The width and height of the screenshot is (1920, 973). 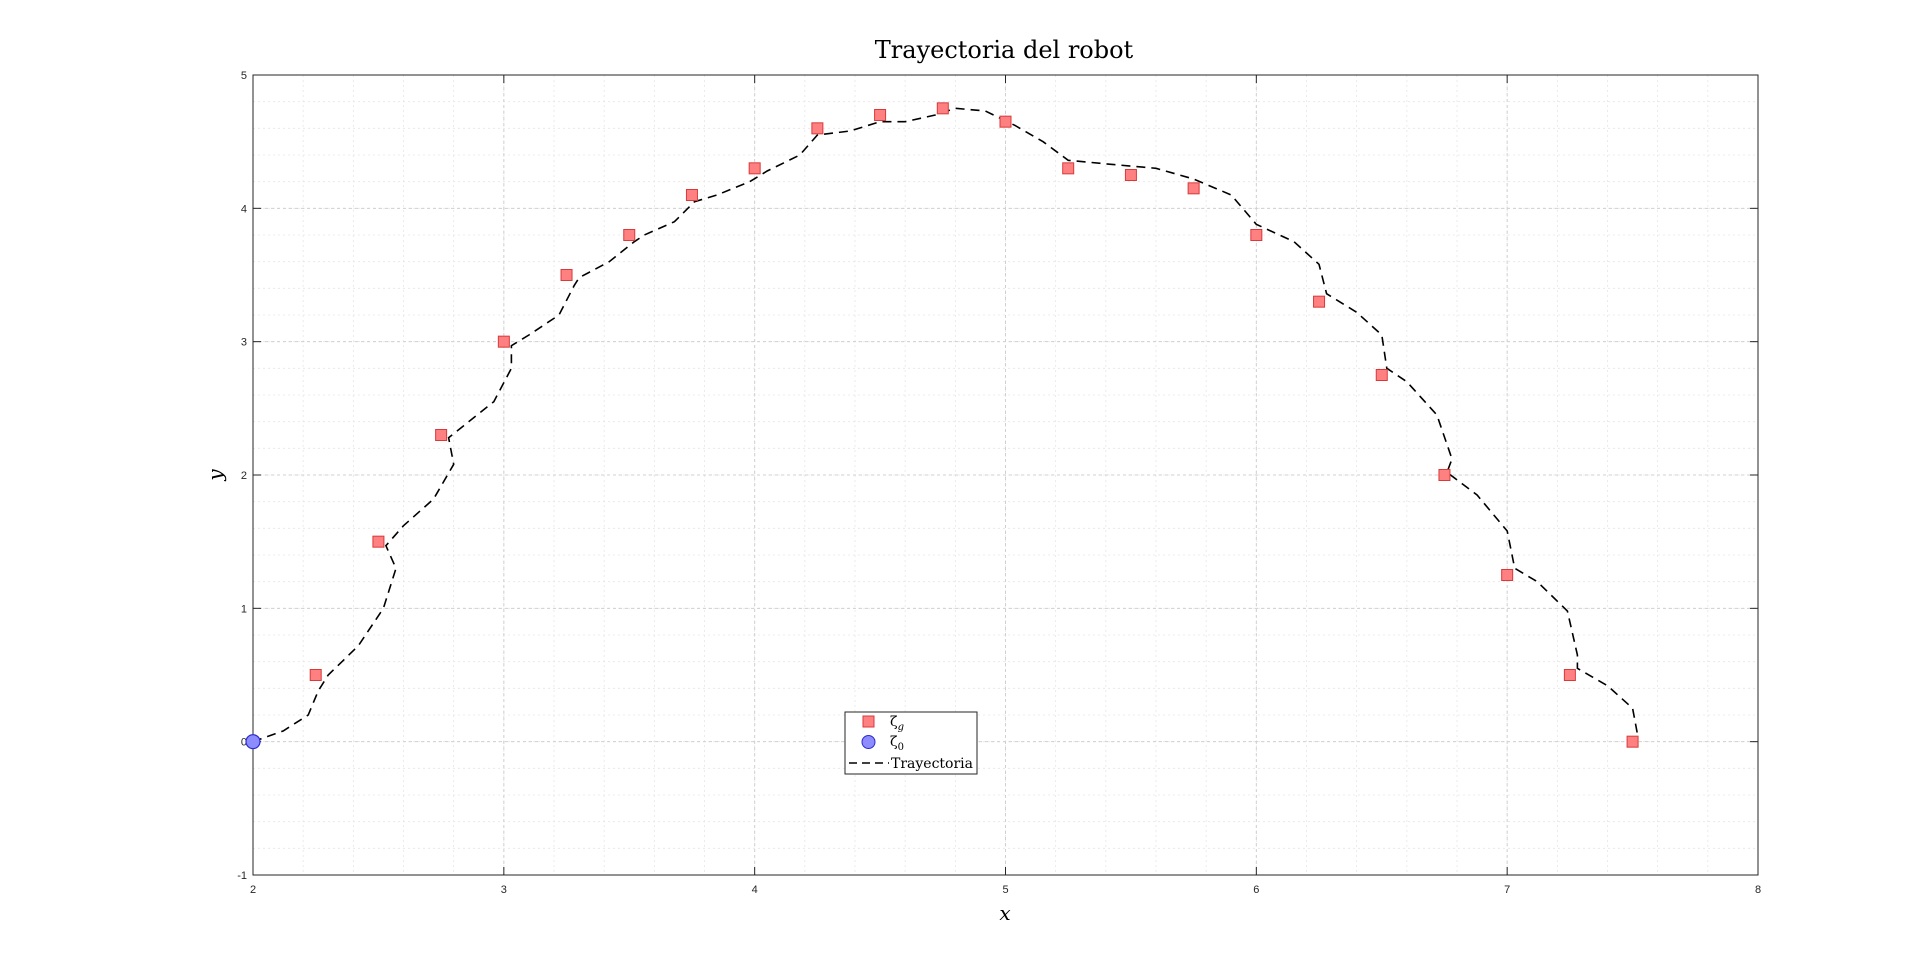 What do you see at coordinates (244, 609) in the screenshot?
I see `y-tick-label: 1` at bounding box center [244, 609].